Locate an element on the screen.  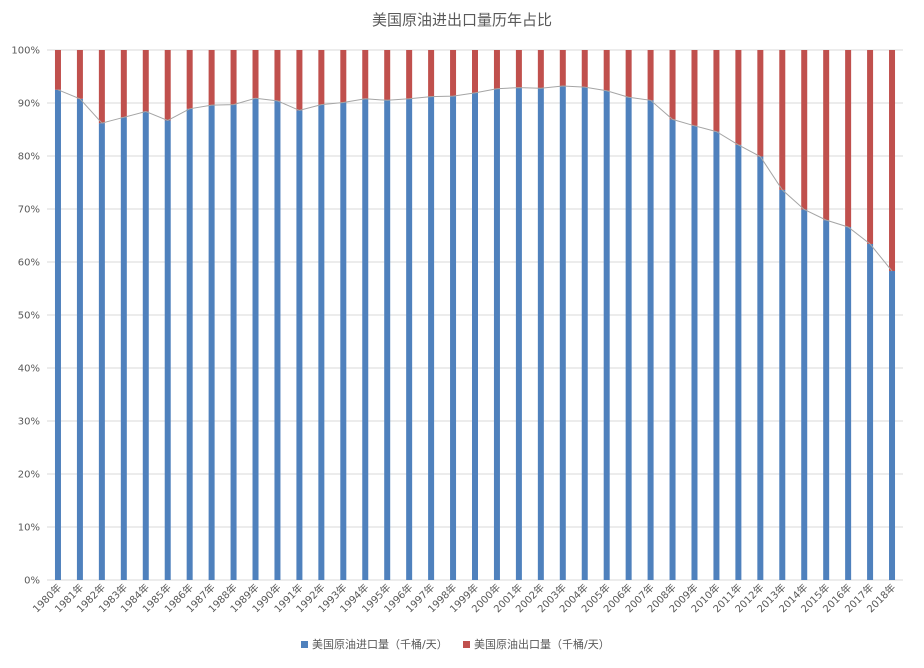
y-tick-label: 70% is located at coordinates (29, 210).